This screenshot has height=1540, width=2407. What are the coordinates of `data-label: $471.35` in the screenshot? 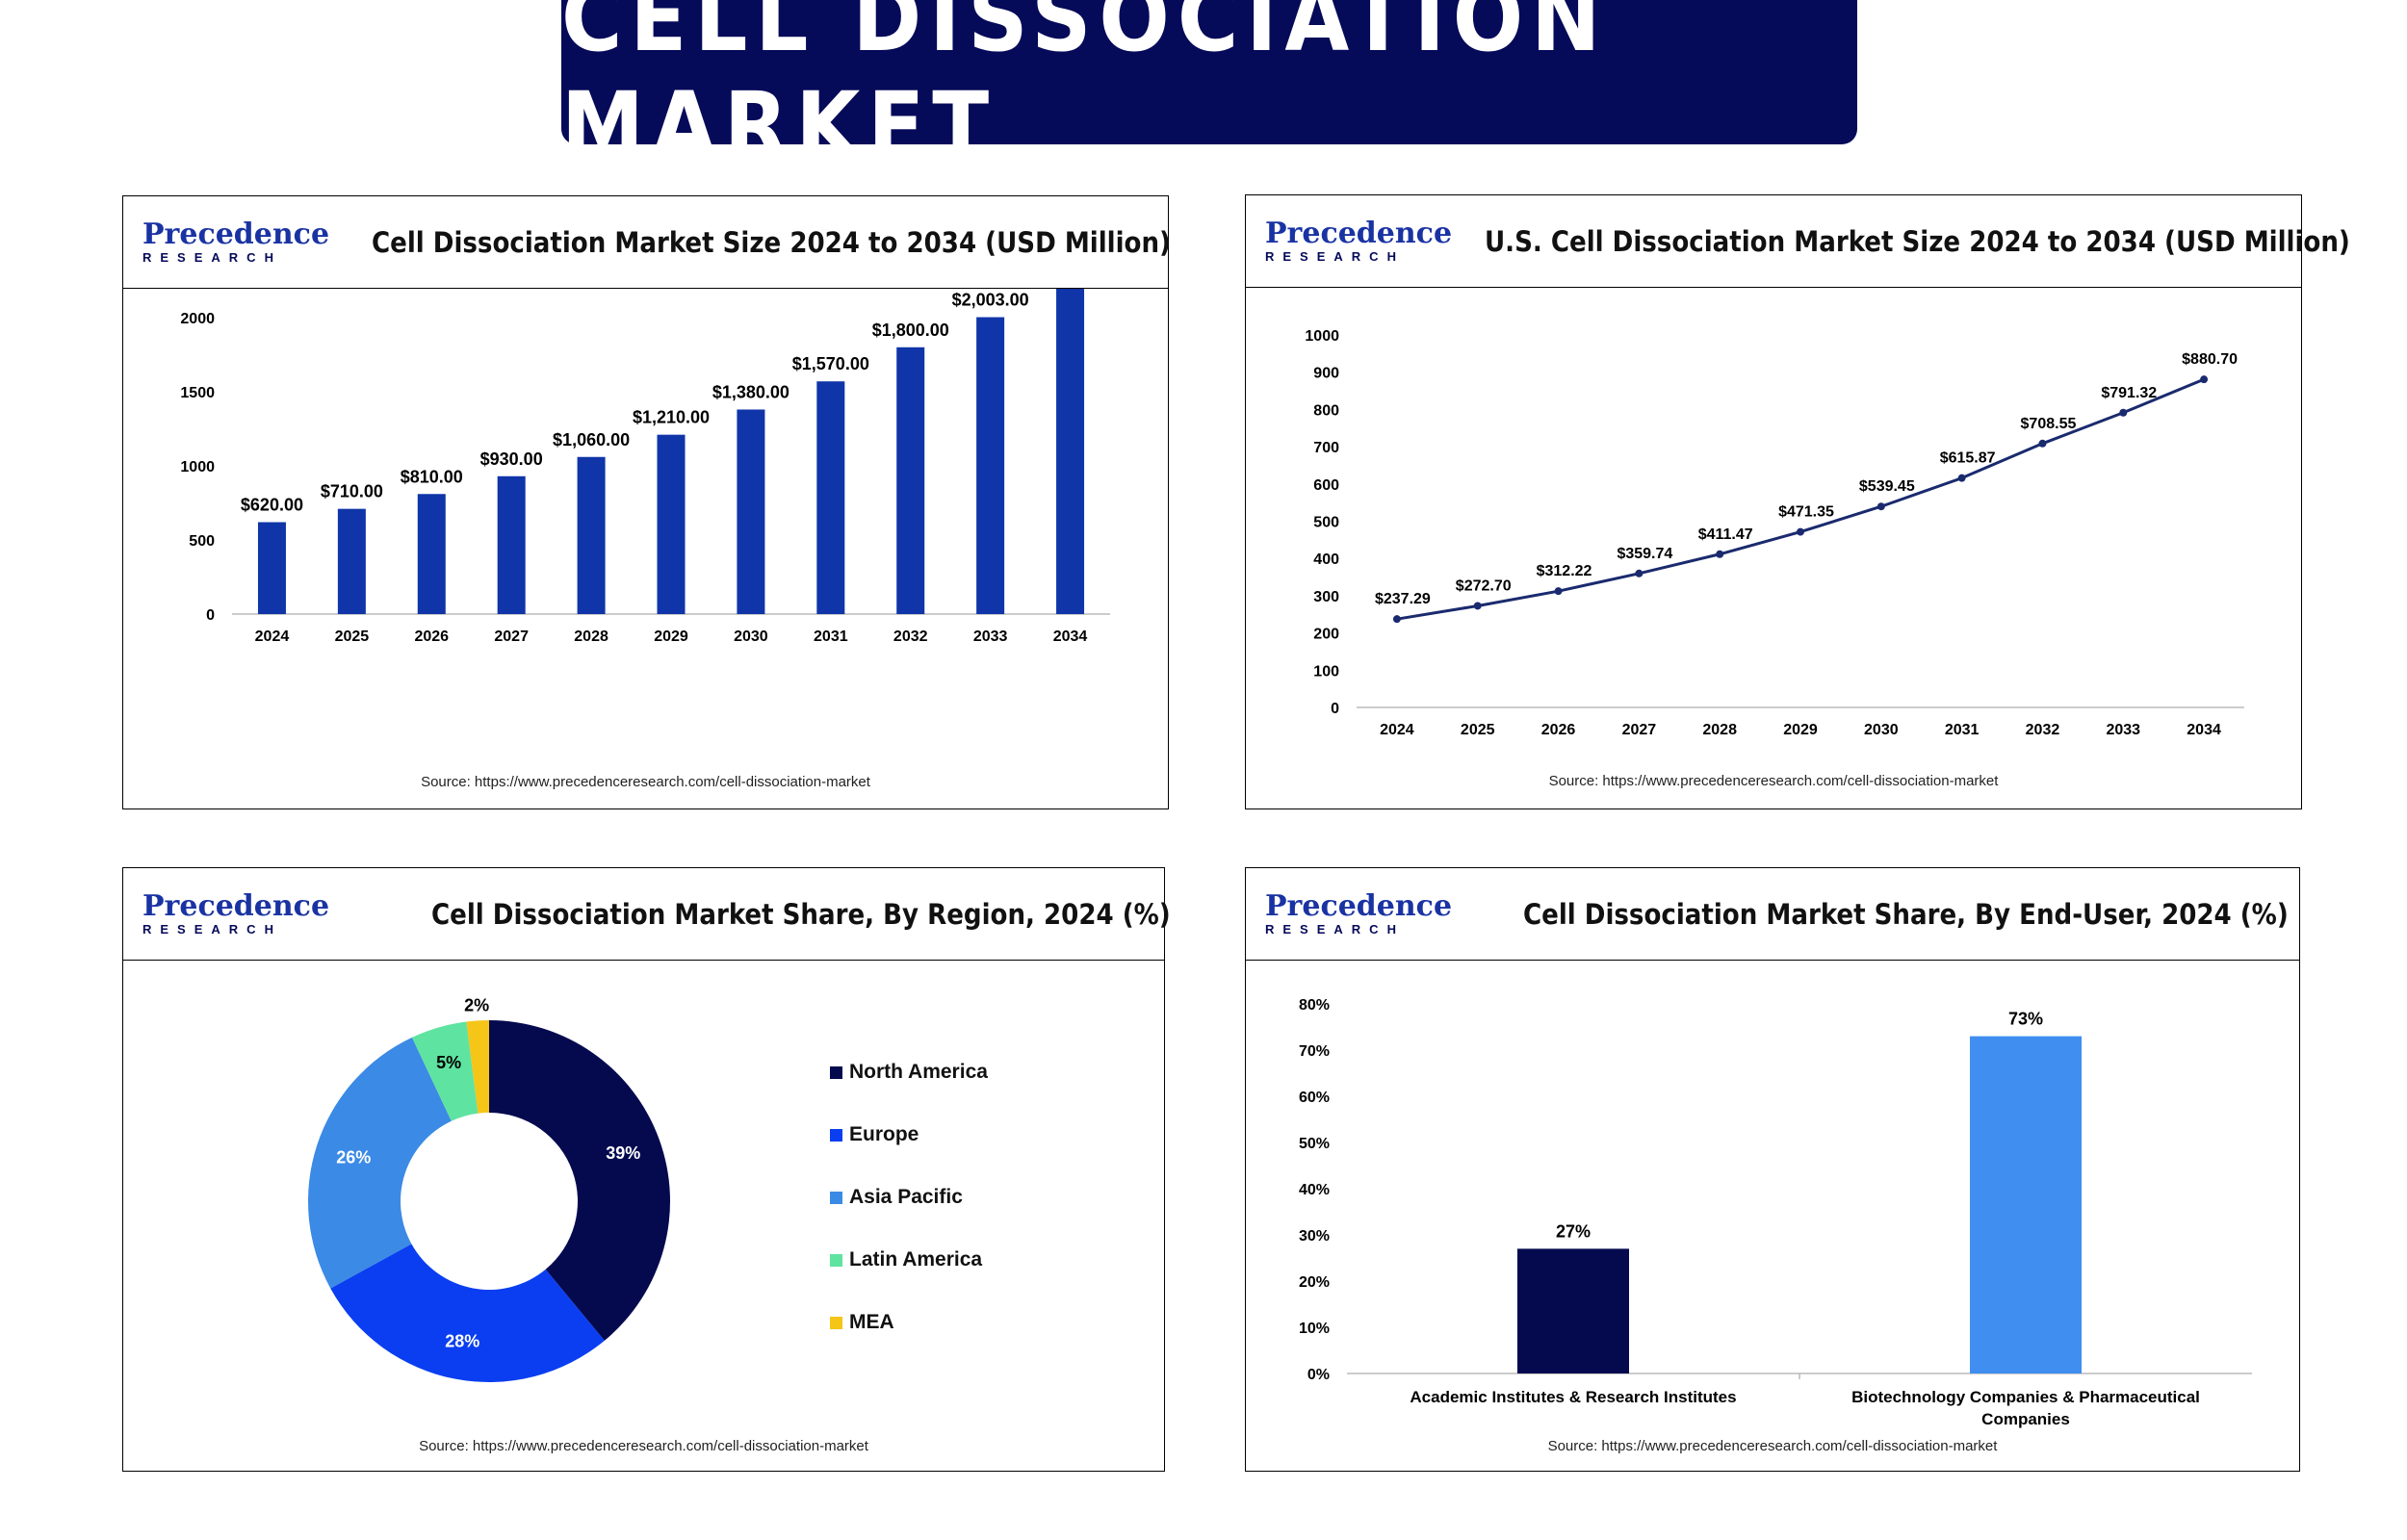 It's located at (1806, 512).